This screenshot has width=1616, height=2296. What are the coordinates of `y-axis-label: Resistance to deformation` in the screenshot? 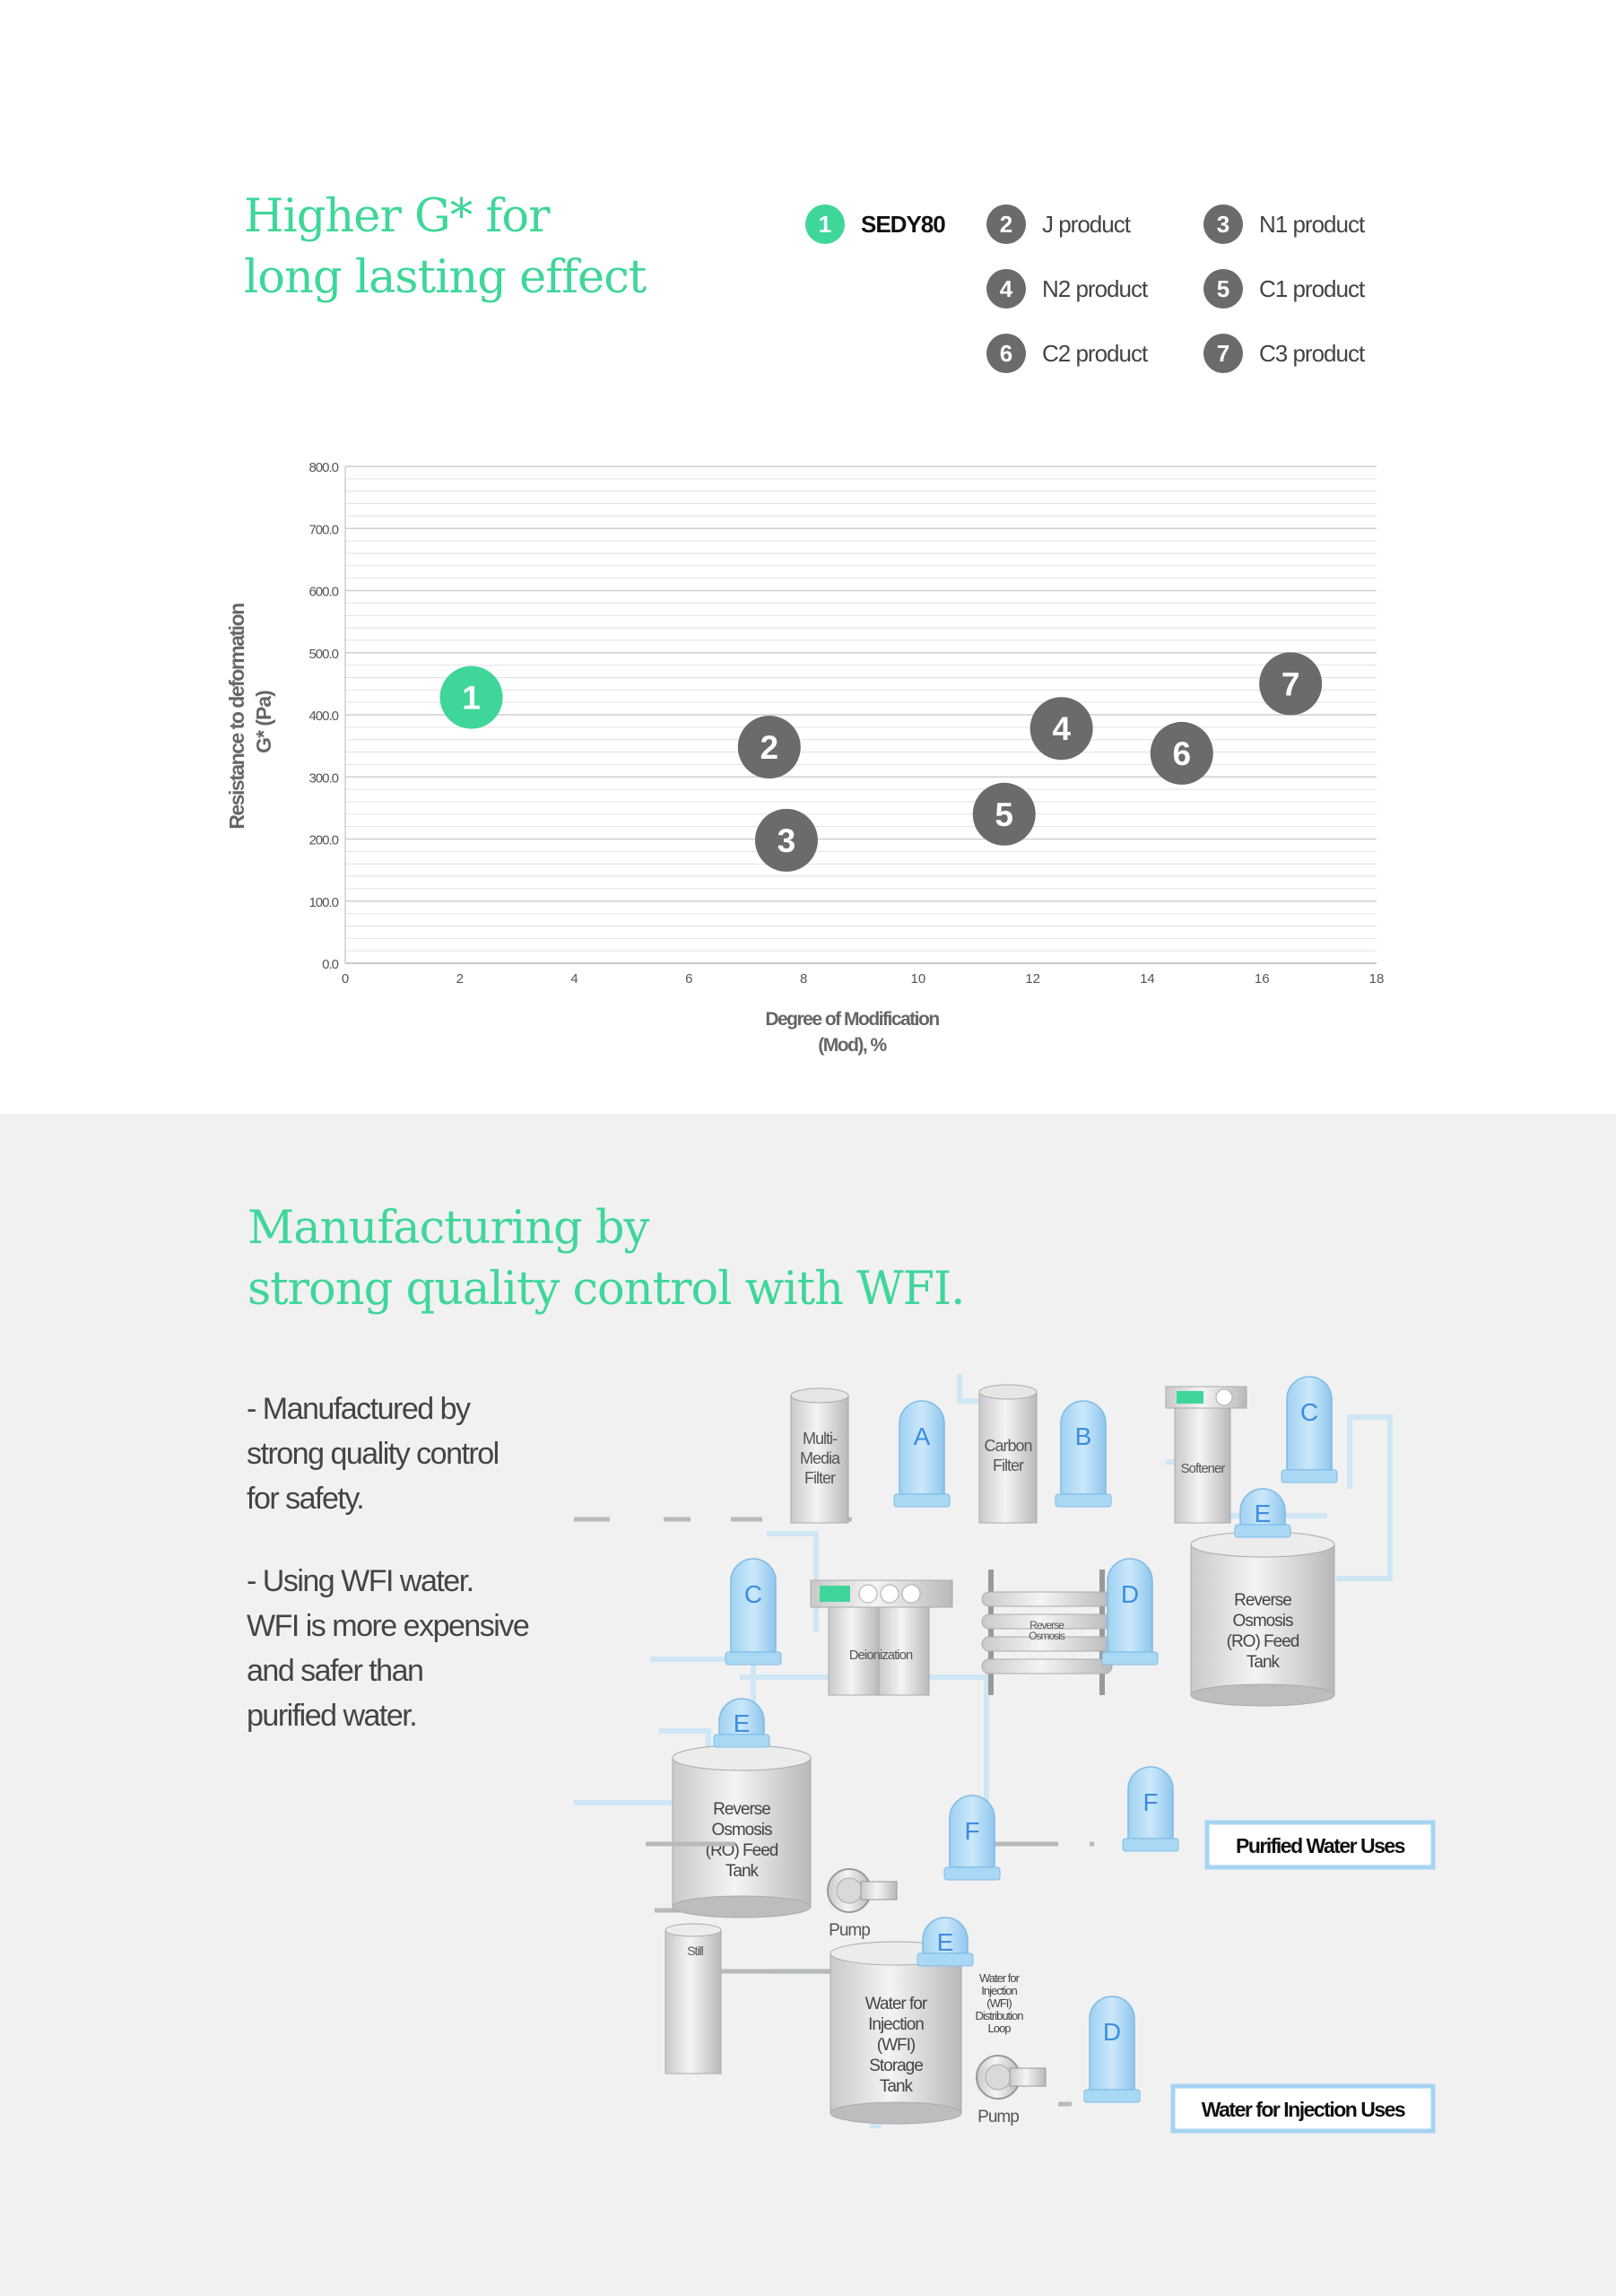 It's located at (236, 717).